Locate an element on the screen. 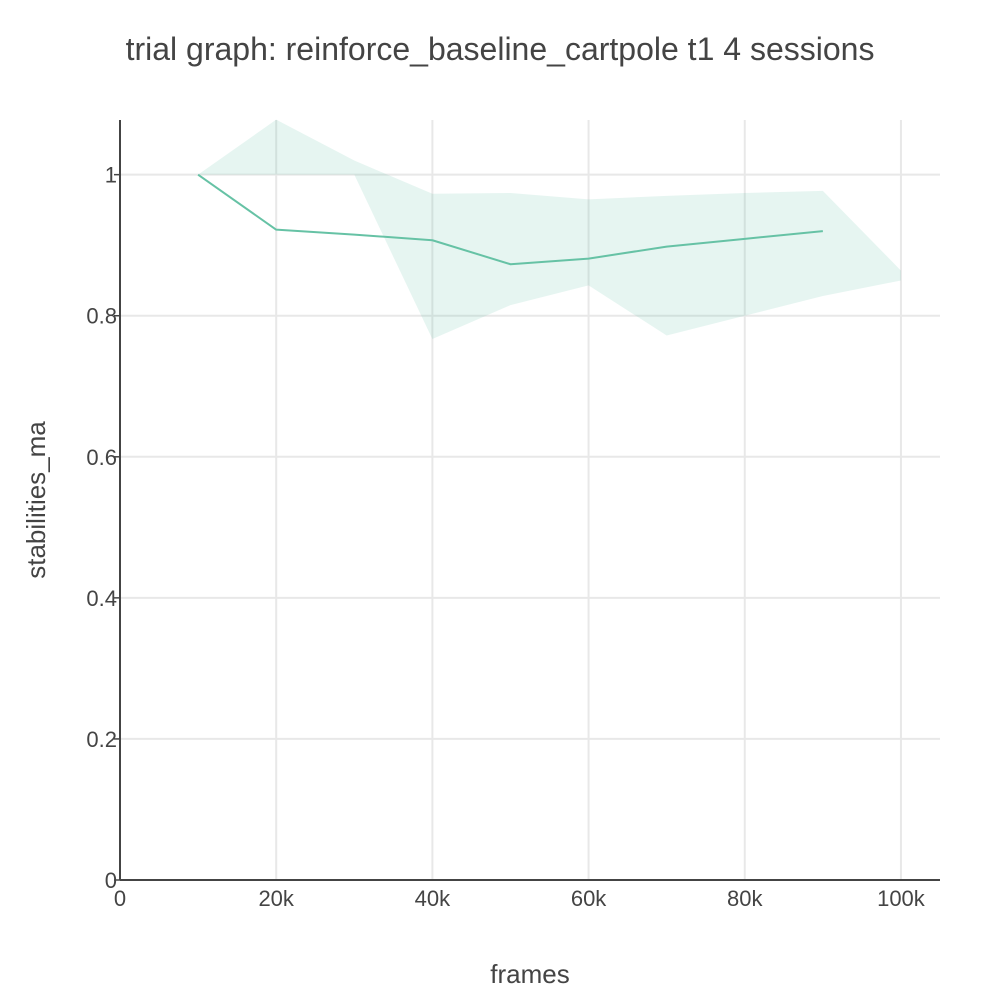  x-tick-label: 20k is located at coordinates (276, 898).